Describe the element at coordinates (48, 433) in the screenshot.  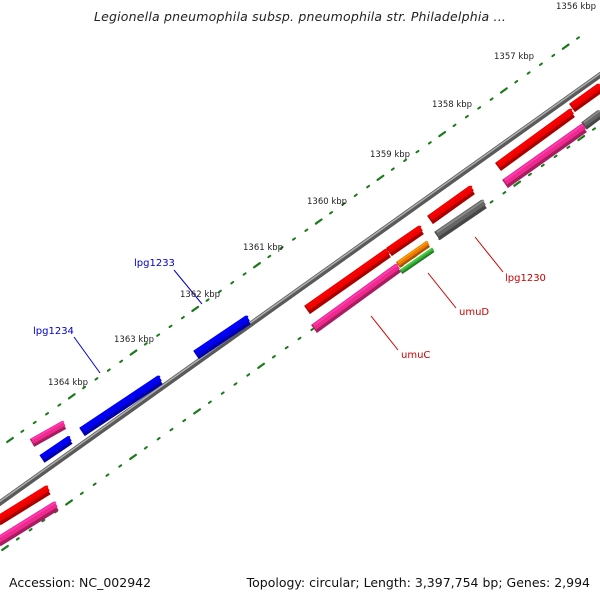
I see `gene-pink-small` at that location.